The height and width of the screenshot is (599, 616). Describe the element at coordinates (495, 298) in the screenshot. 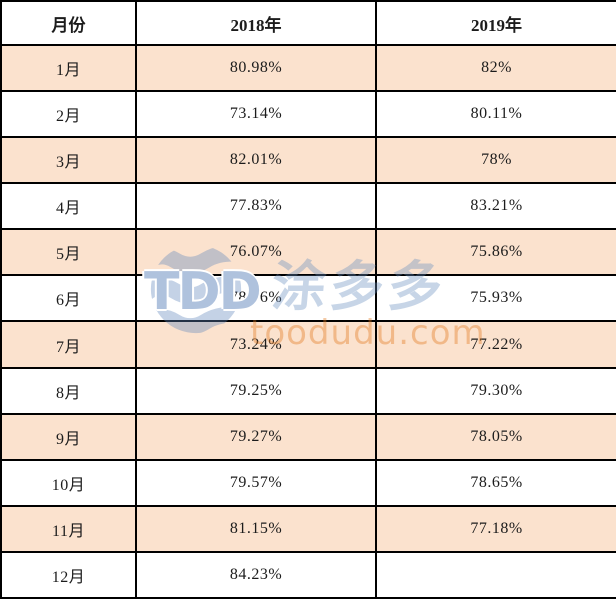

I see `value-cell-2019: 75.93%` at that location.